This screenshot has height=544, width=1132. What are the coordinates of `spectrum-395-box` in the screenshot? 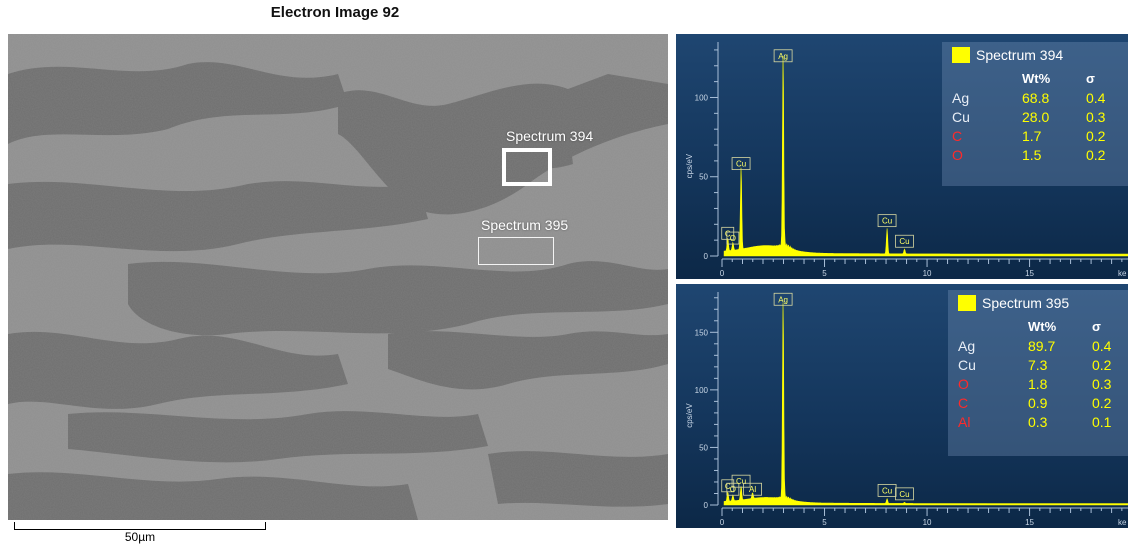 It's located at (516, 251).